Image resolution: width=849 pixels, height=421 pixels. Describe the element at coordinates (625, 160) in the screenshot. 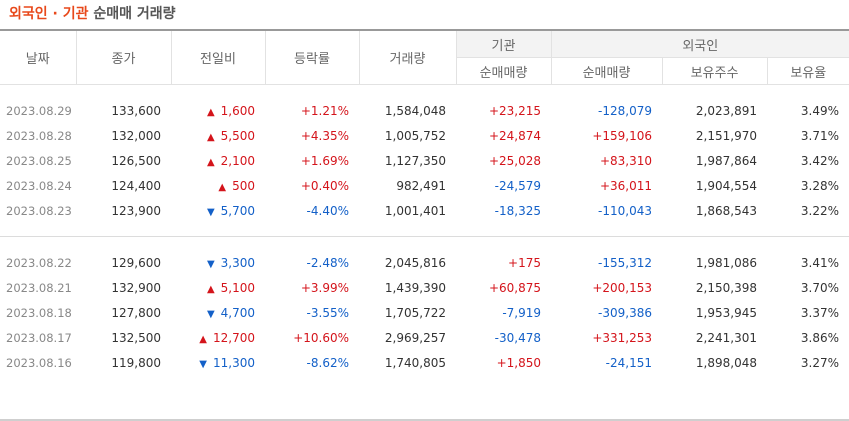

I see `foreign-net-cell: +83,310` at that location.